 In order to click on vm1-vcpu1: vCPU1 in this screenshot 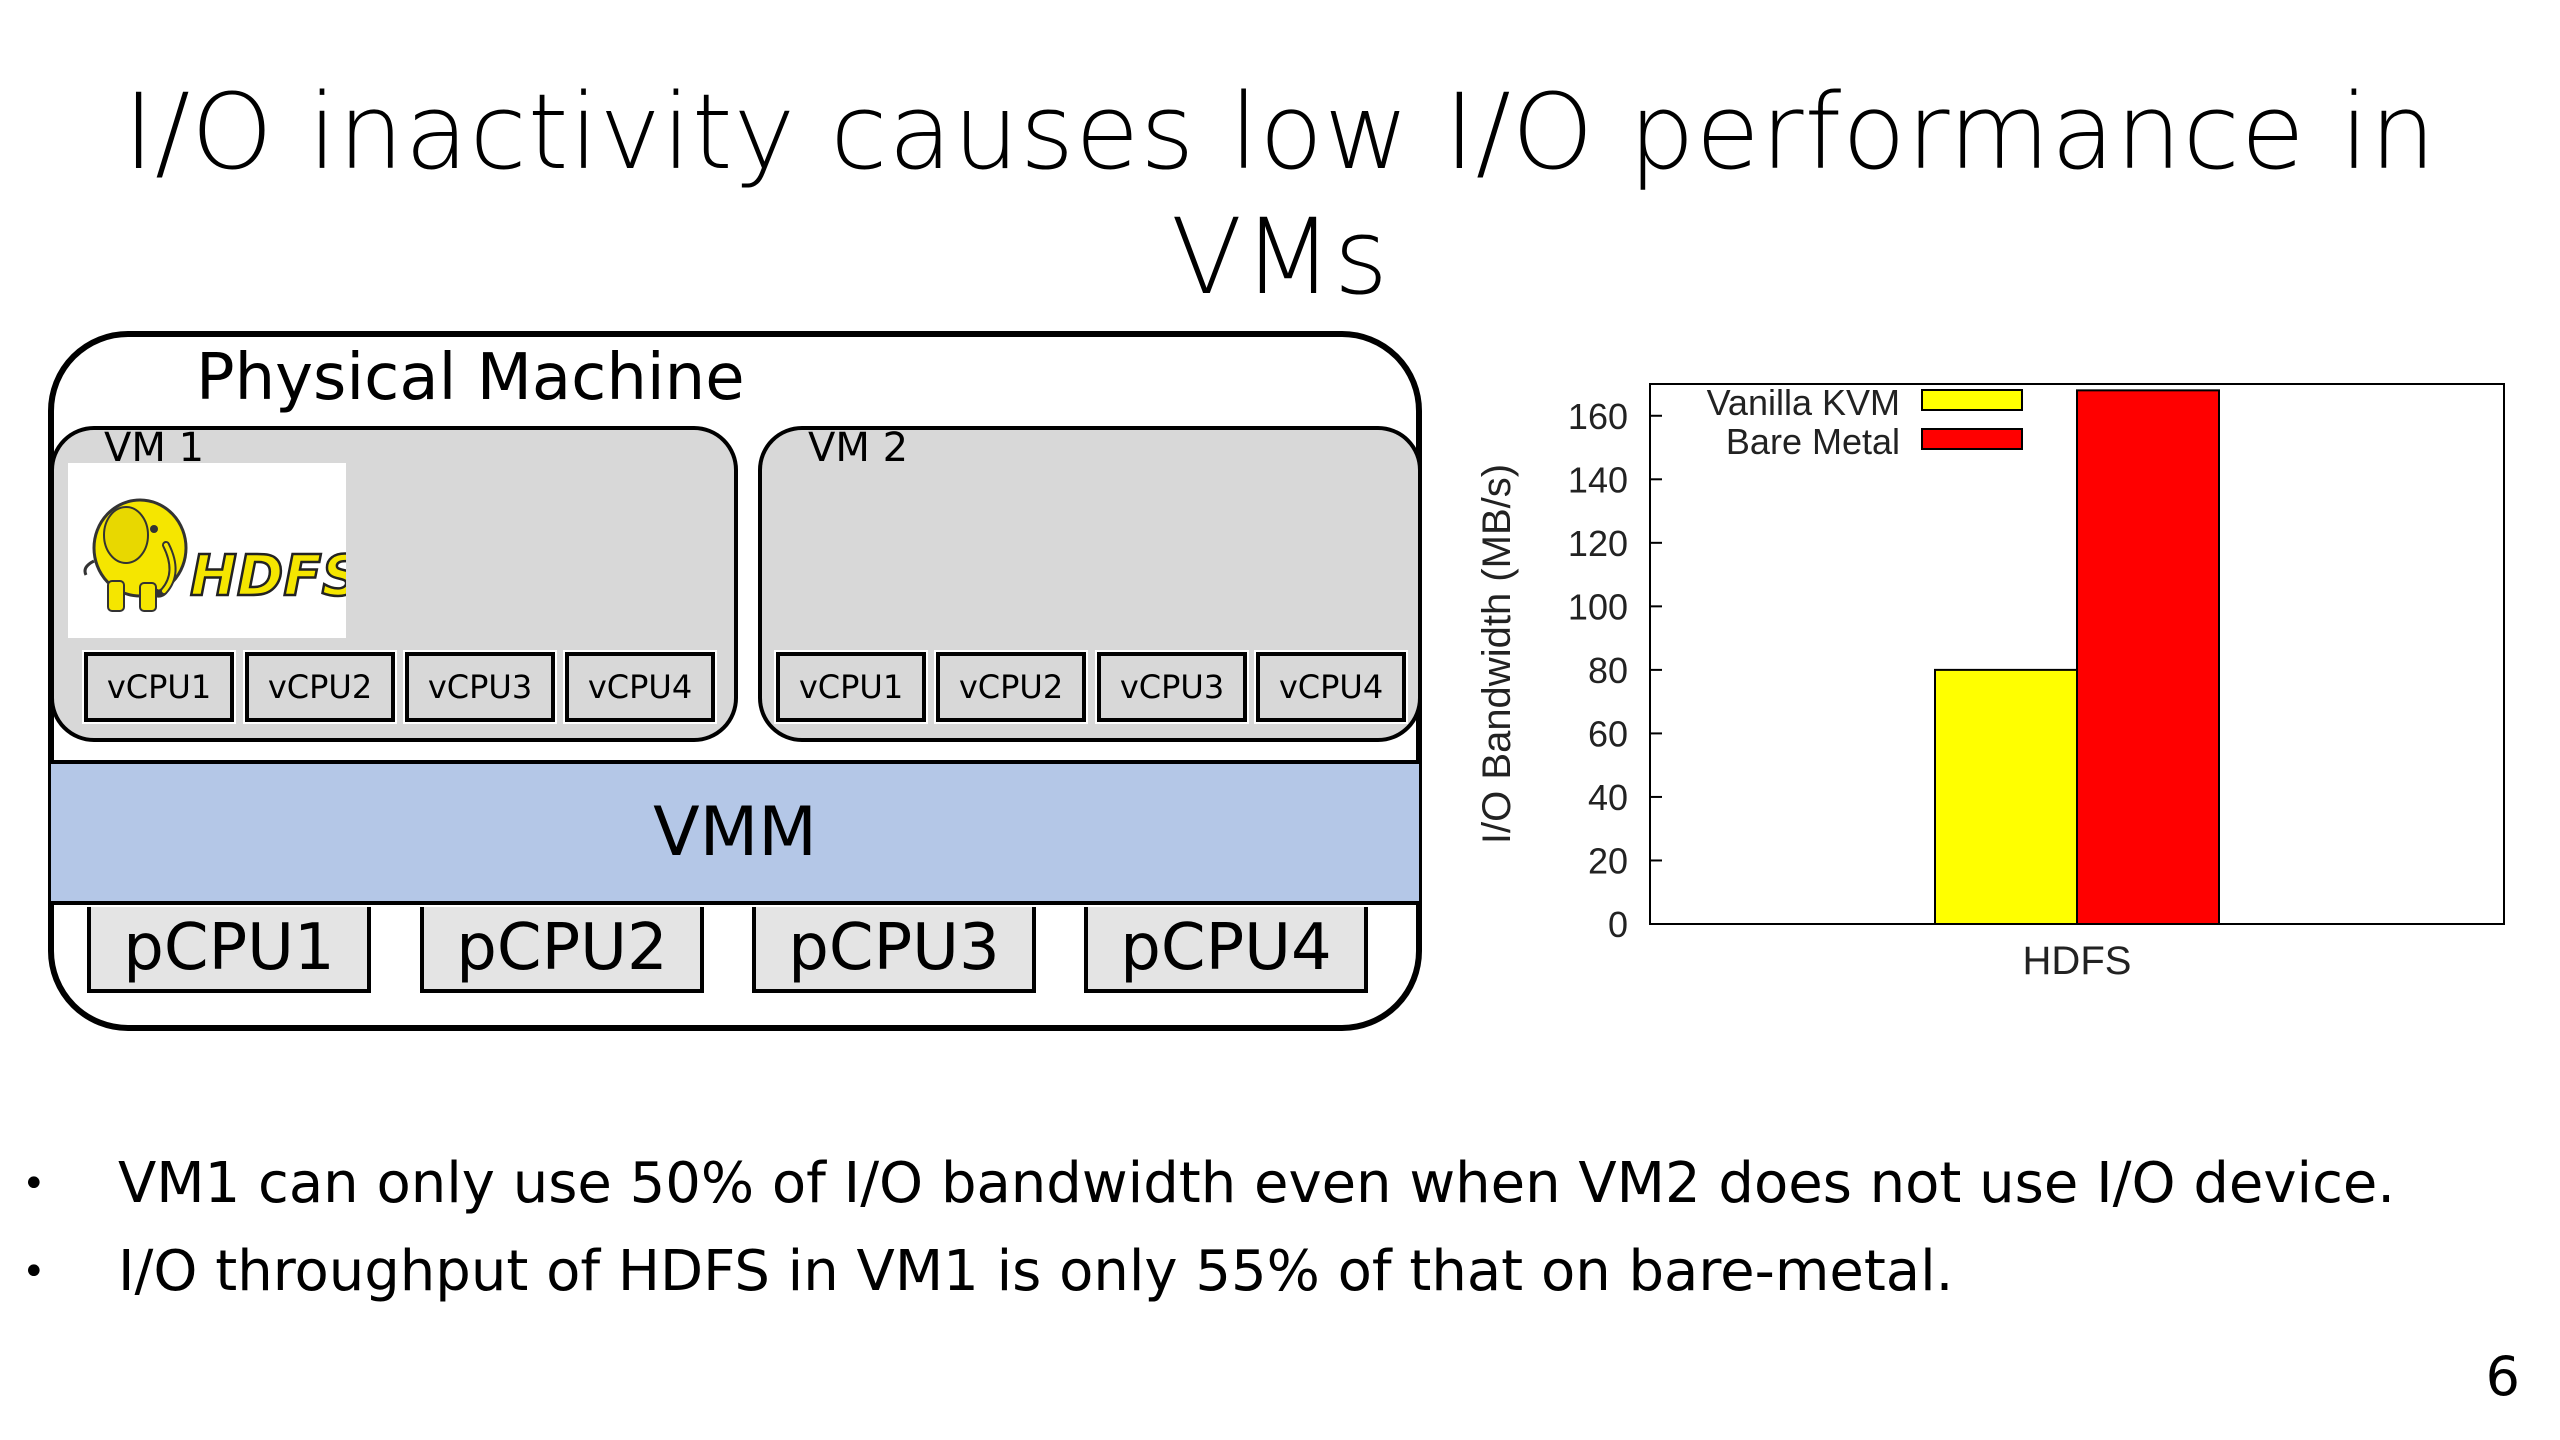, I will do `click(159, 687)`.